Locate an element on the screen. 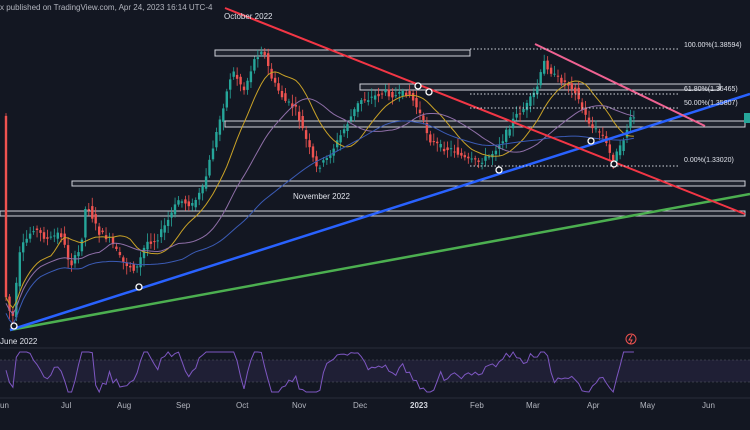 Image resolution: width=750 pixels, height=430 pixels. rsi-line is located at coordinates (319, 372).